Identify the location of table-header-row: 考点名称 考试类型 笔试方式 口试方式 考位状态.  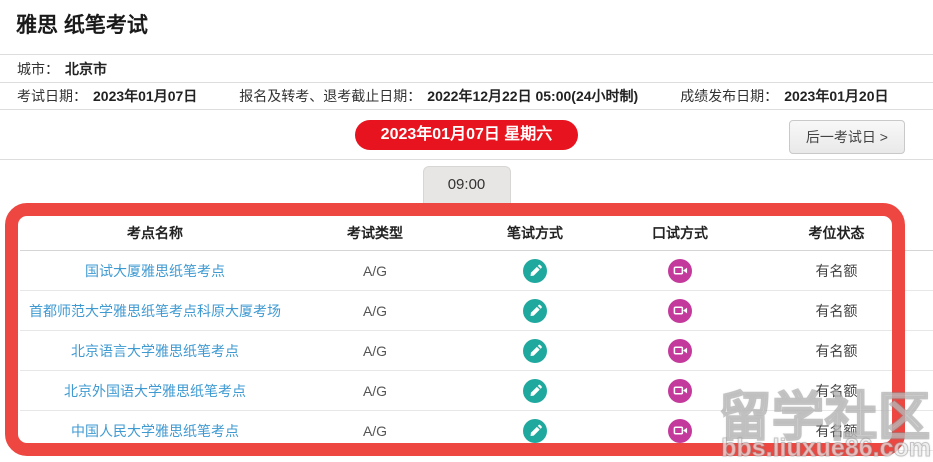
(476, 233).